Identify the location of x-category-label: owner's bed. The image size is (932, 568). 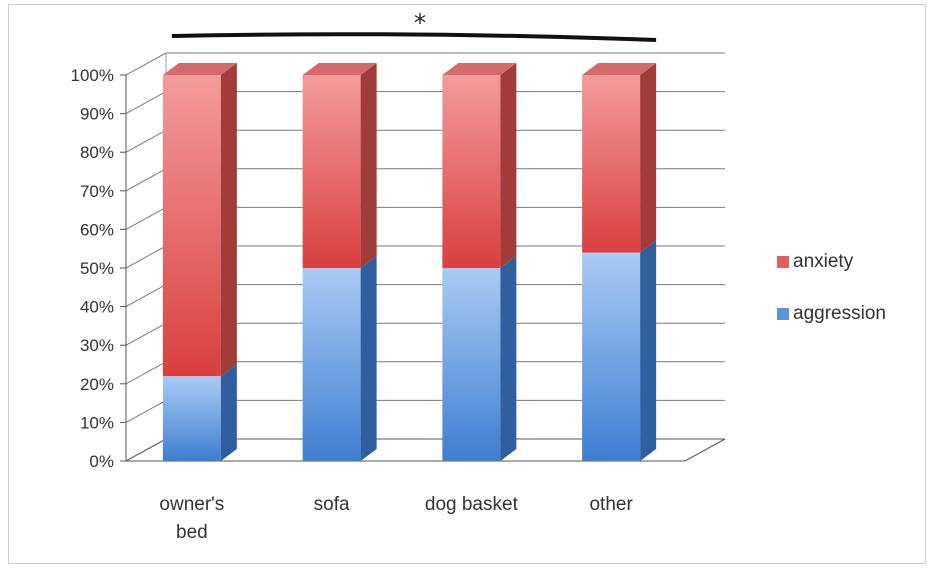
(191, 518).